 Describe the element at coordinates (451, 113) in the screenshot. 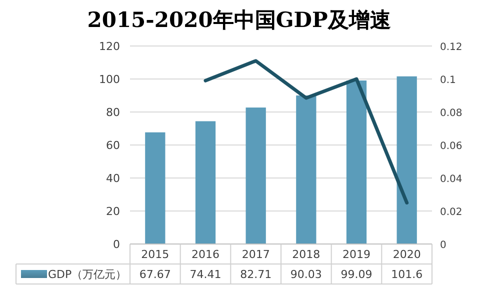

I see `y2-tick-label: 0.08` at that location.